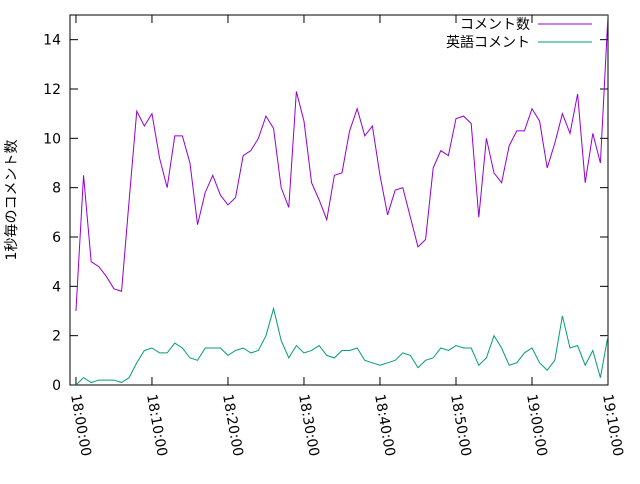 The width and height of the screenshot is (640, 484). What do you see at coordinates (536, 425) in the screenshot?
I see `x-tick-label: 19:00:00` at bounding box center [536, 425].